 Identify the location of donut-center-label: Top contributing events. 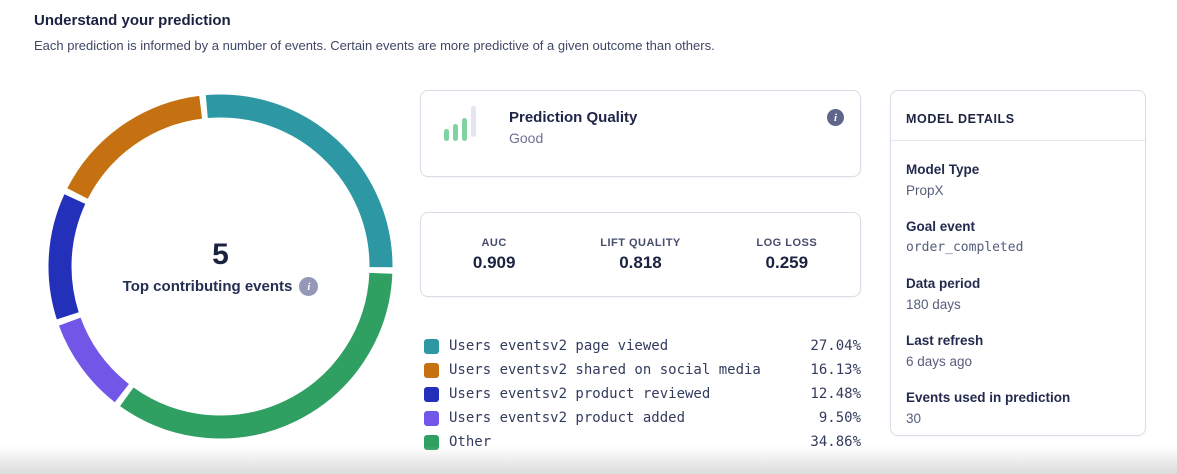
(207, 286).